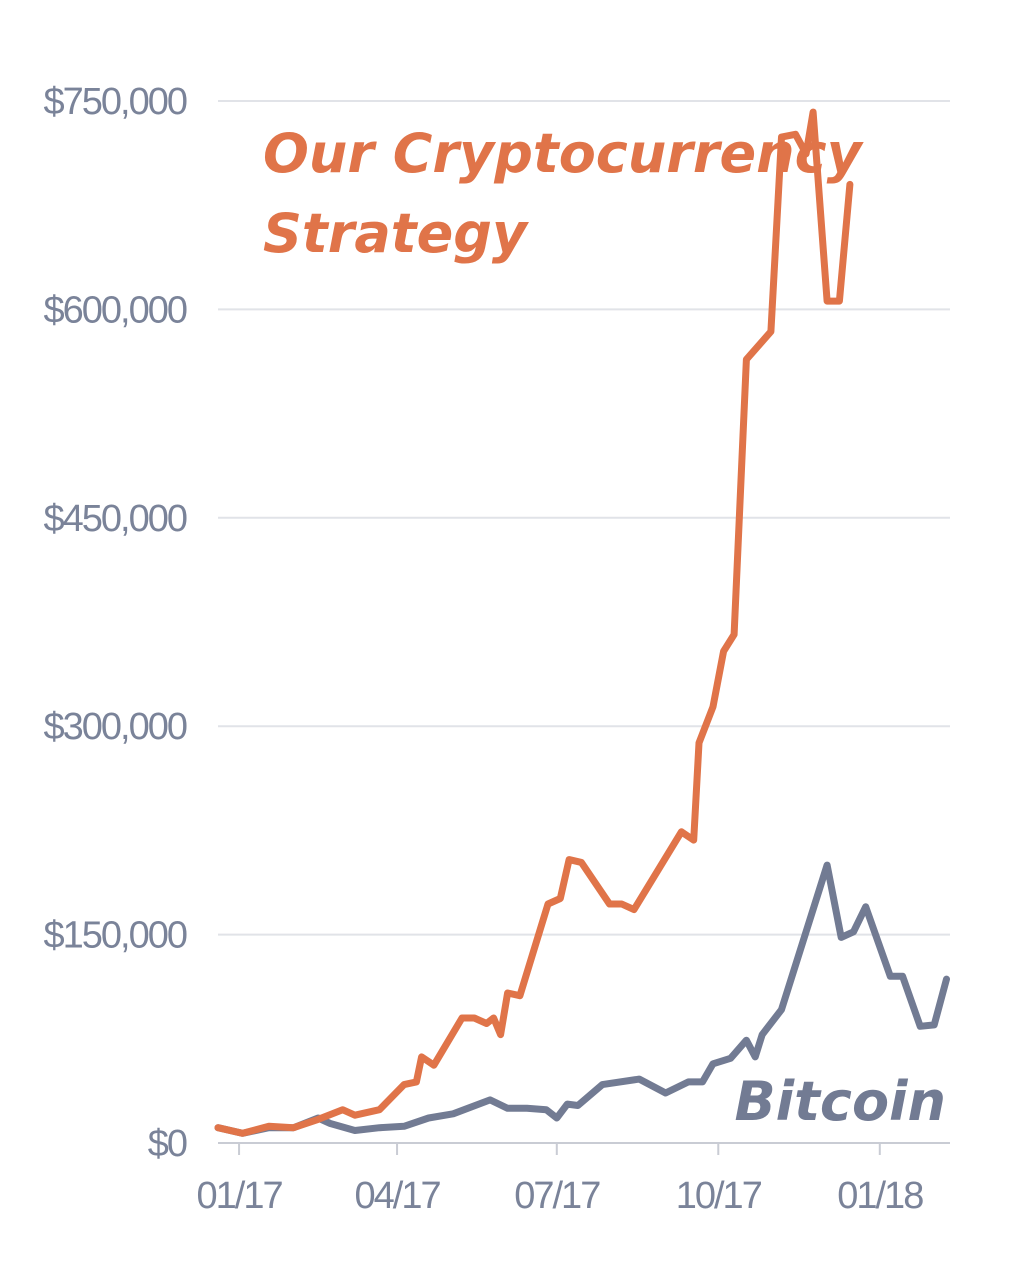 The height and width of the screenshot is (1272, 1014). I want to click on y-tick-label: $600,000, so click(115, 310).